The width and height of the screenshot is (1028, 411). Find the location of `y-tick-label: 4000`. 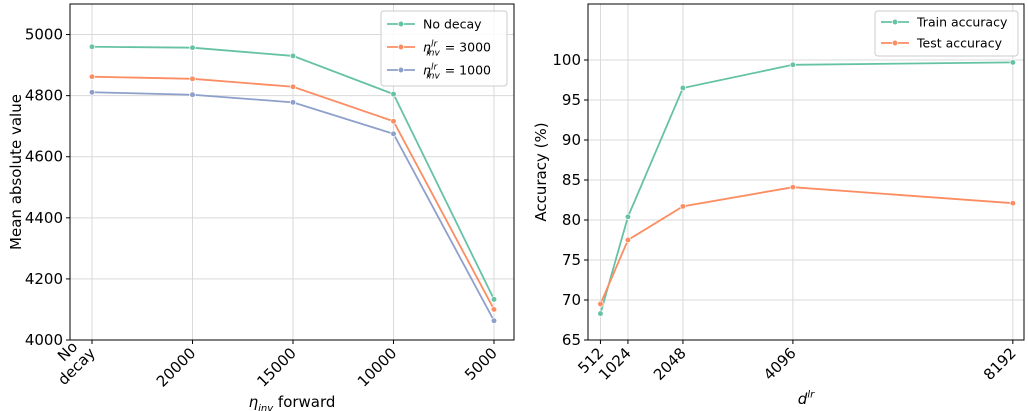

y-tick-label: 4000 is located at coordinates (44, 340).